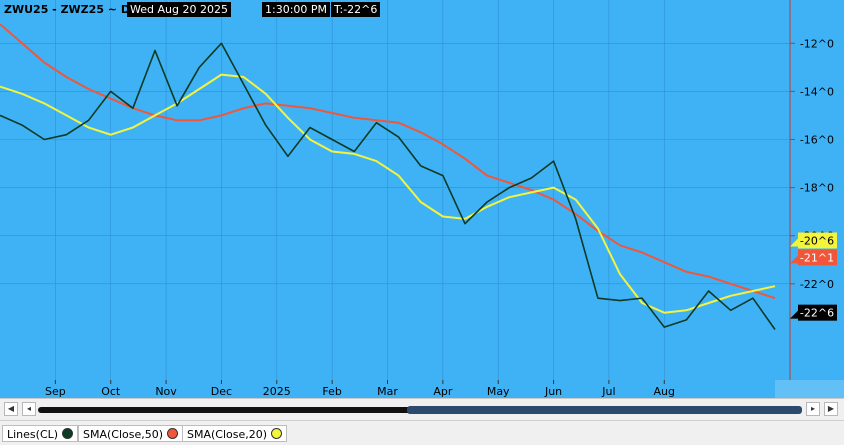 The height and width of the screenshot is (445, 844). Describe the element at coordinates (78, 9) in the screenshot. I see `symbol-label: ZWU25 - ZWZ25 ~ Daily` at that location.